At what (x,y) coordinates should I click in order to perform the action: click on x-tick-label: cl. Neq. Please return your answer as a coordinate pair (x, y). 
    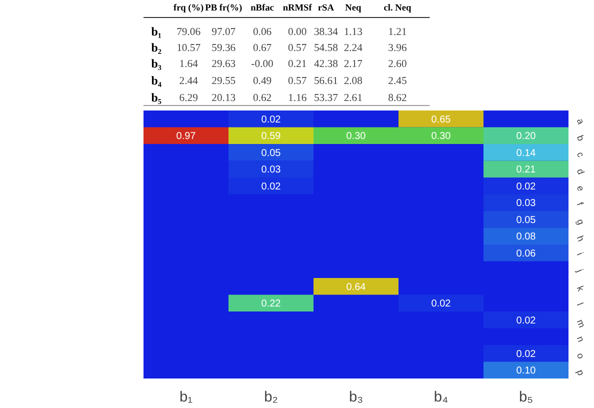
    Looking at the image, I should click on (398, 9).